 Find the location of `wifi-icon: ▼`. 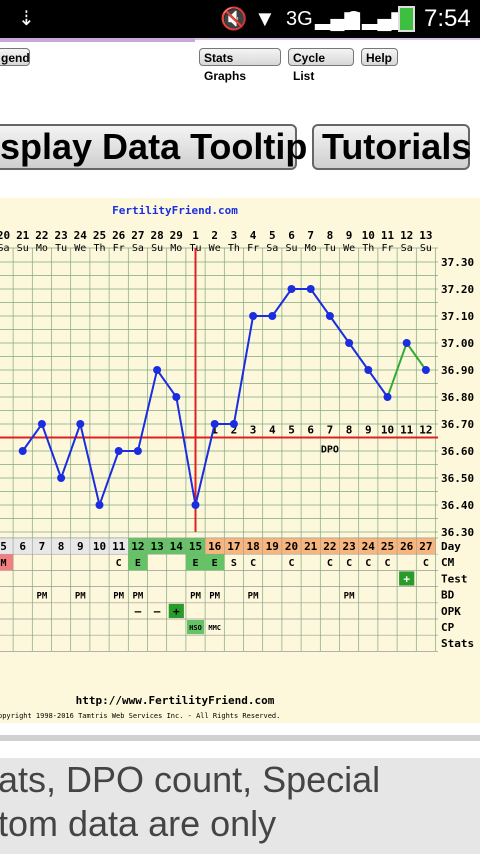

wifi-icon: ▼ is located at coordinates (265, 18).